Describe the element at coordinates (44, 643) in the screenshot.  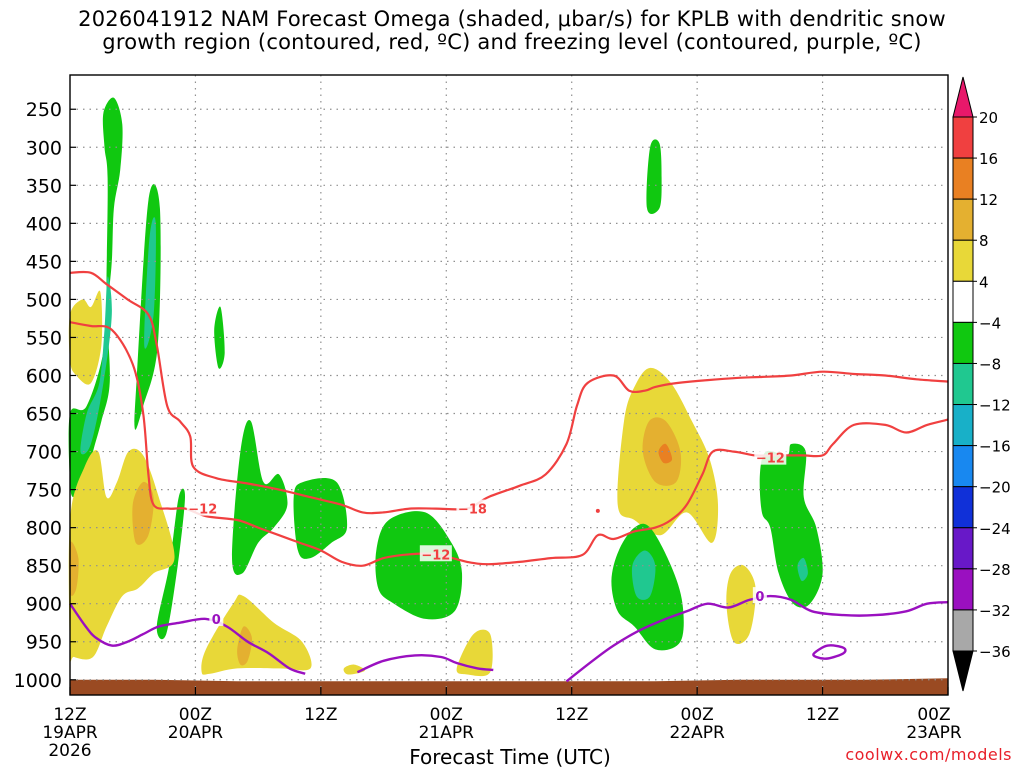
I see `y-tick-label-950: 950` at that location.